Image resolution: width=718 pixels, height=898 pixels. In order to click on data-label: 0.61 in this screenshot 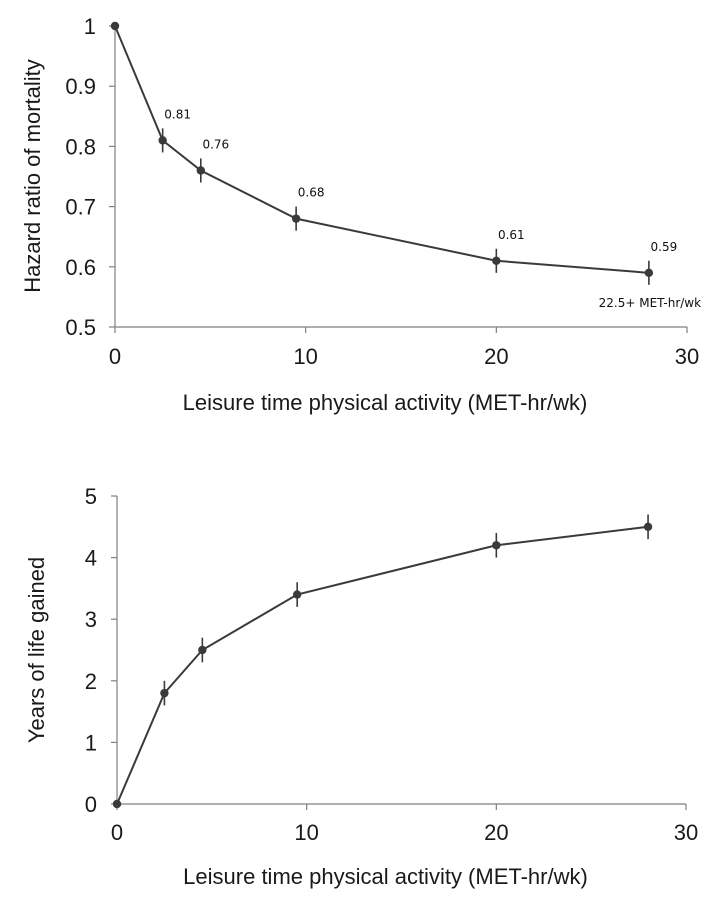, I will do `click(511, 235)`.